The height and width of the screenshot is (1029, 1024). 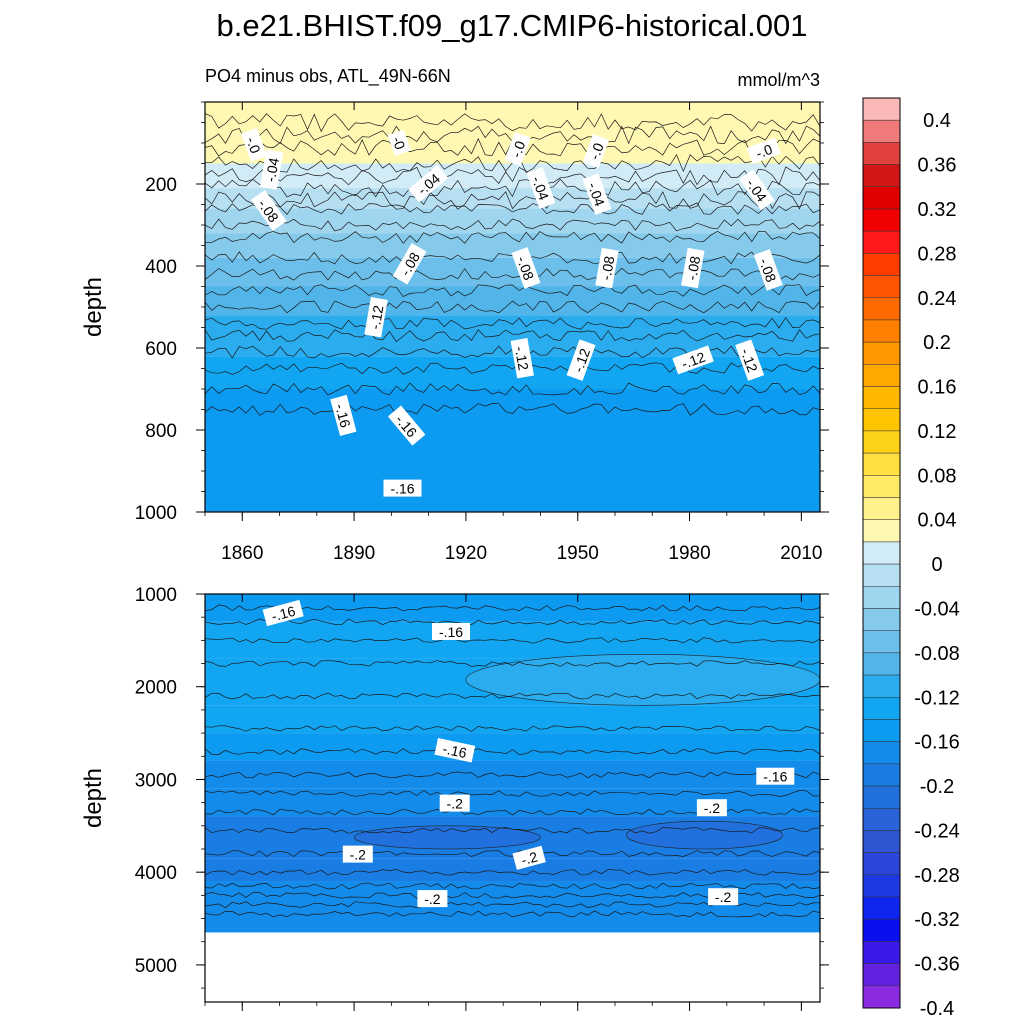 What do you see at coordinates (937, 299) in the screenshot?
I see `colorbar-label-4: 0.24` at bounding box center [937, 299].